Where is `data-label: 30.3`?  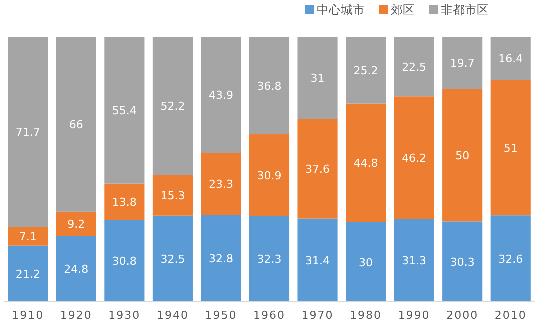 data-label: 30.3 is located at coordinates (462, 262).